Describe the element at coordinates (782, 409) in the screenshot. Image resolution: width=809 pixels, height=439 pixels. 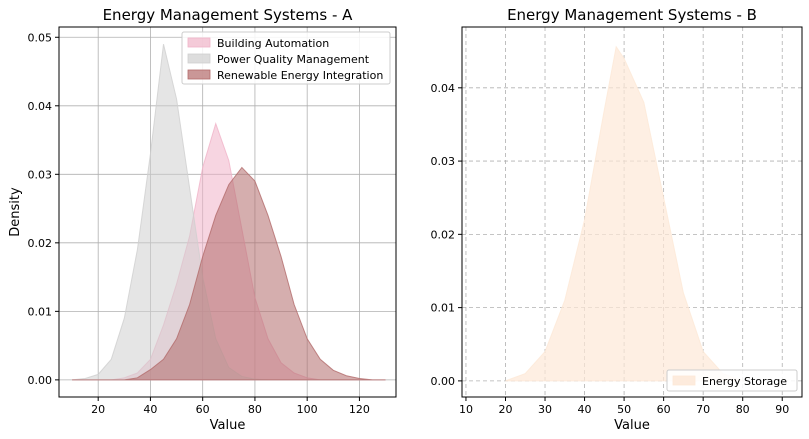
I see `x-tick-label: 90` at that location.